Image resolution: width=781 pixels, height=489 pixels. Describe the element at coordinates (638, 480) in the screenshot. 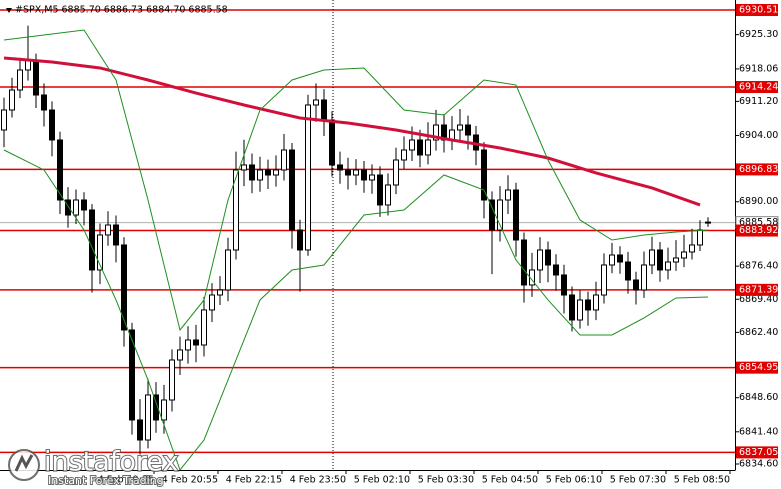

I see `x-tick-label: 5 Feb 07:30` at that location.